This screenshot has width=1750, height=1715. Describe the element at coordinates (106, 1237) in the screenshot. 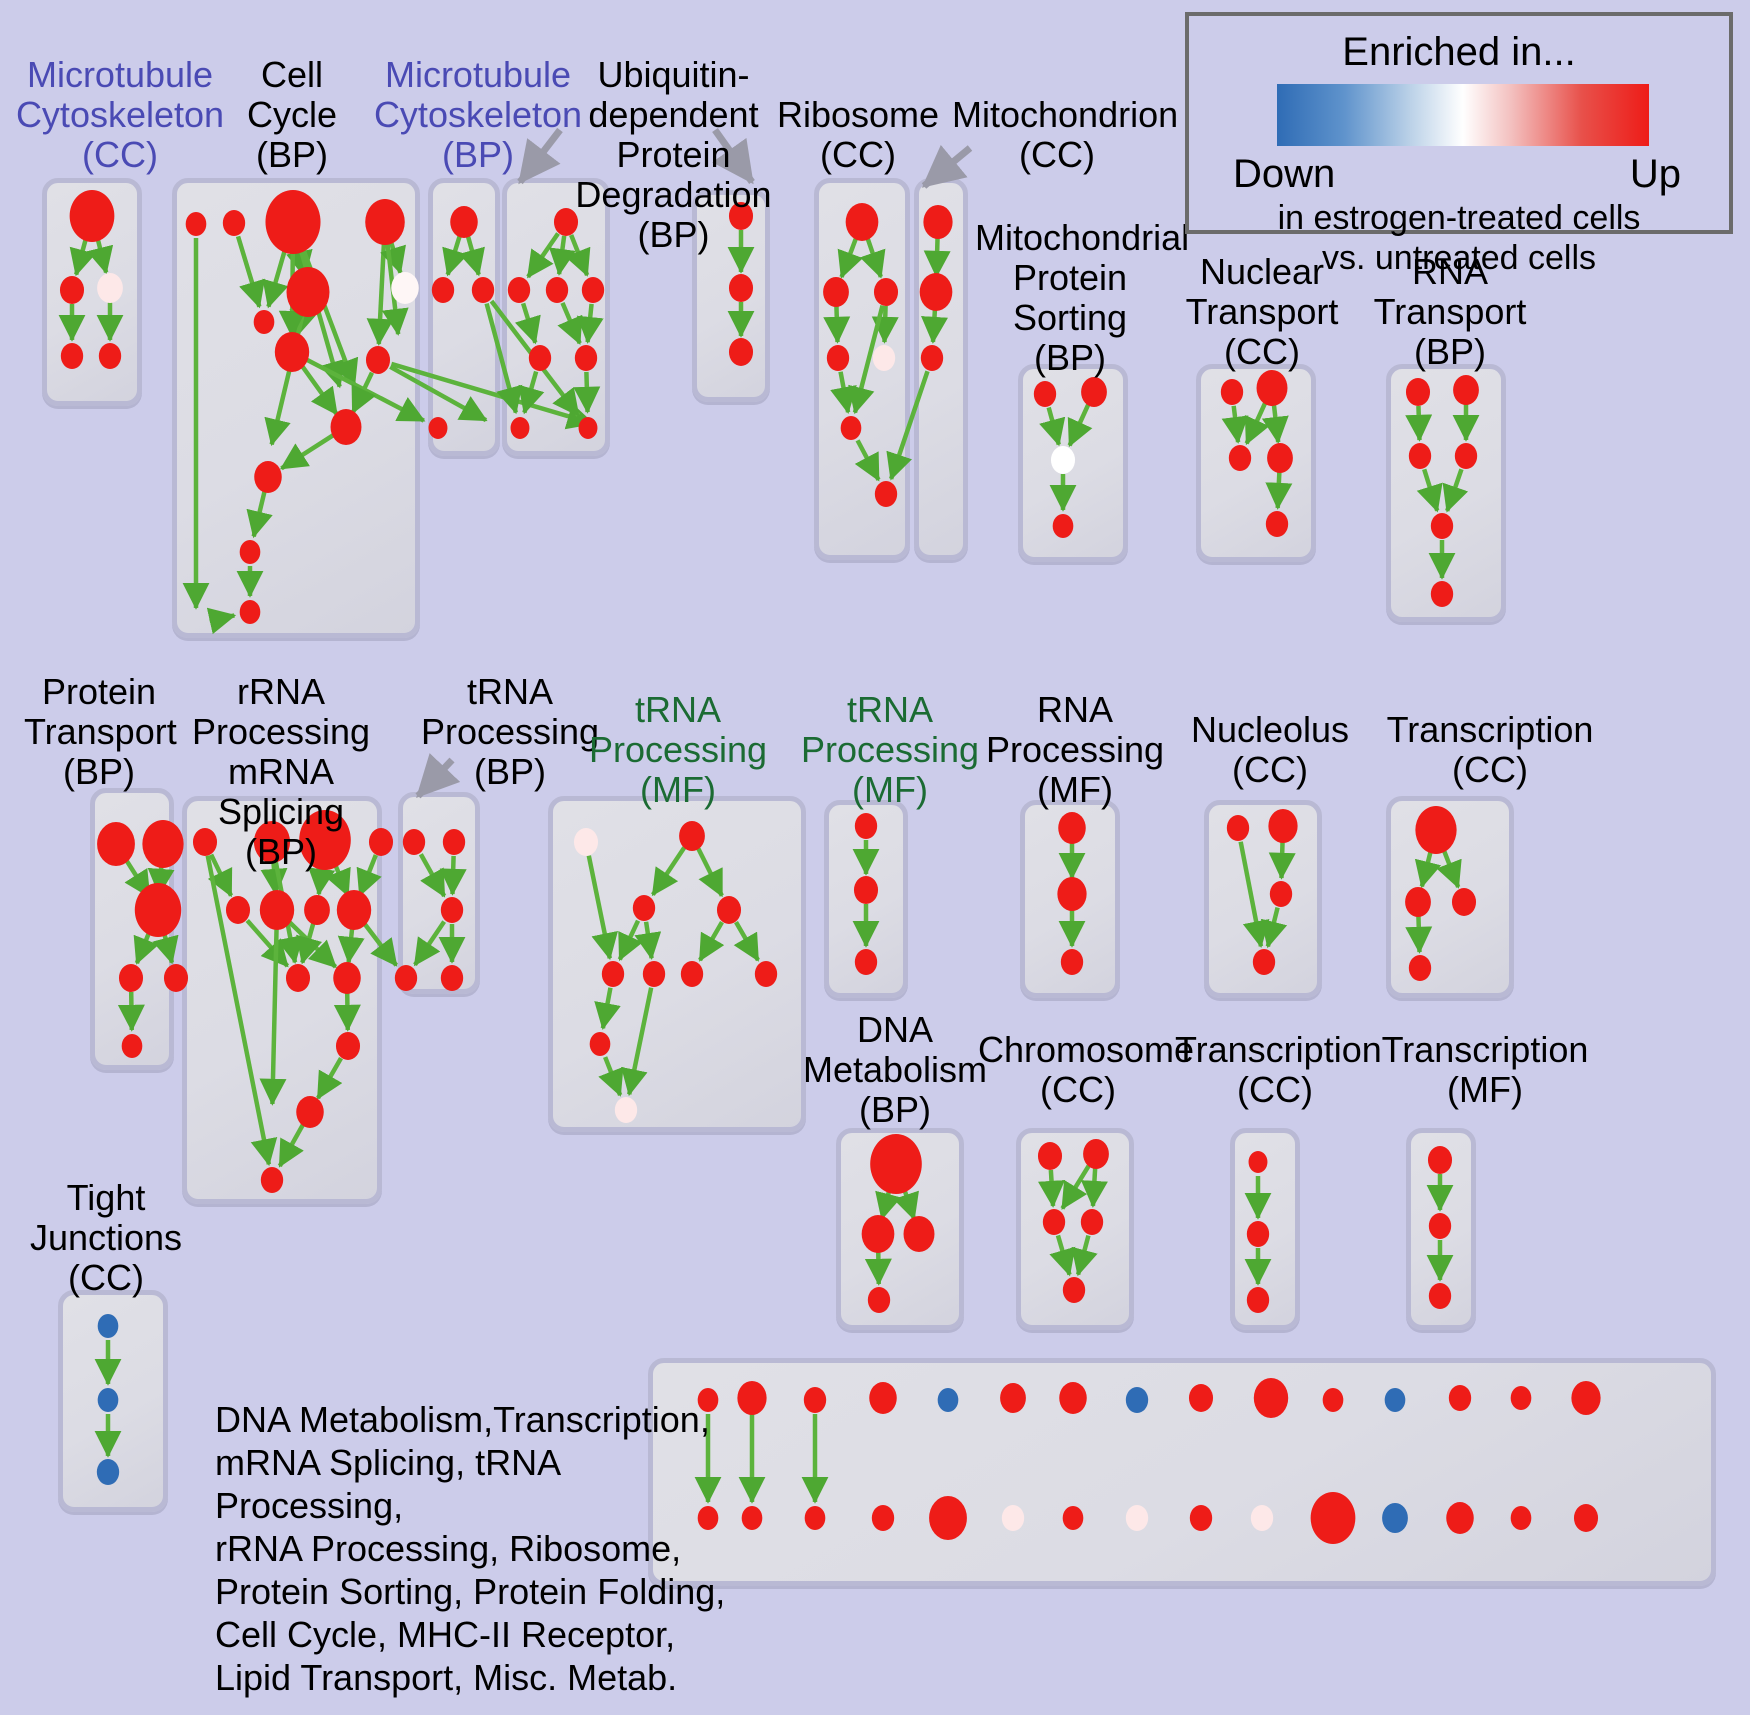

I see `cluster-label-tight-junctions-cc: Tight Junctions (CC)` at that location.